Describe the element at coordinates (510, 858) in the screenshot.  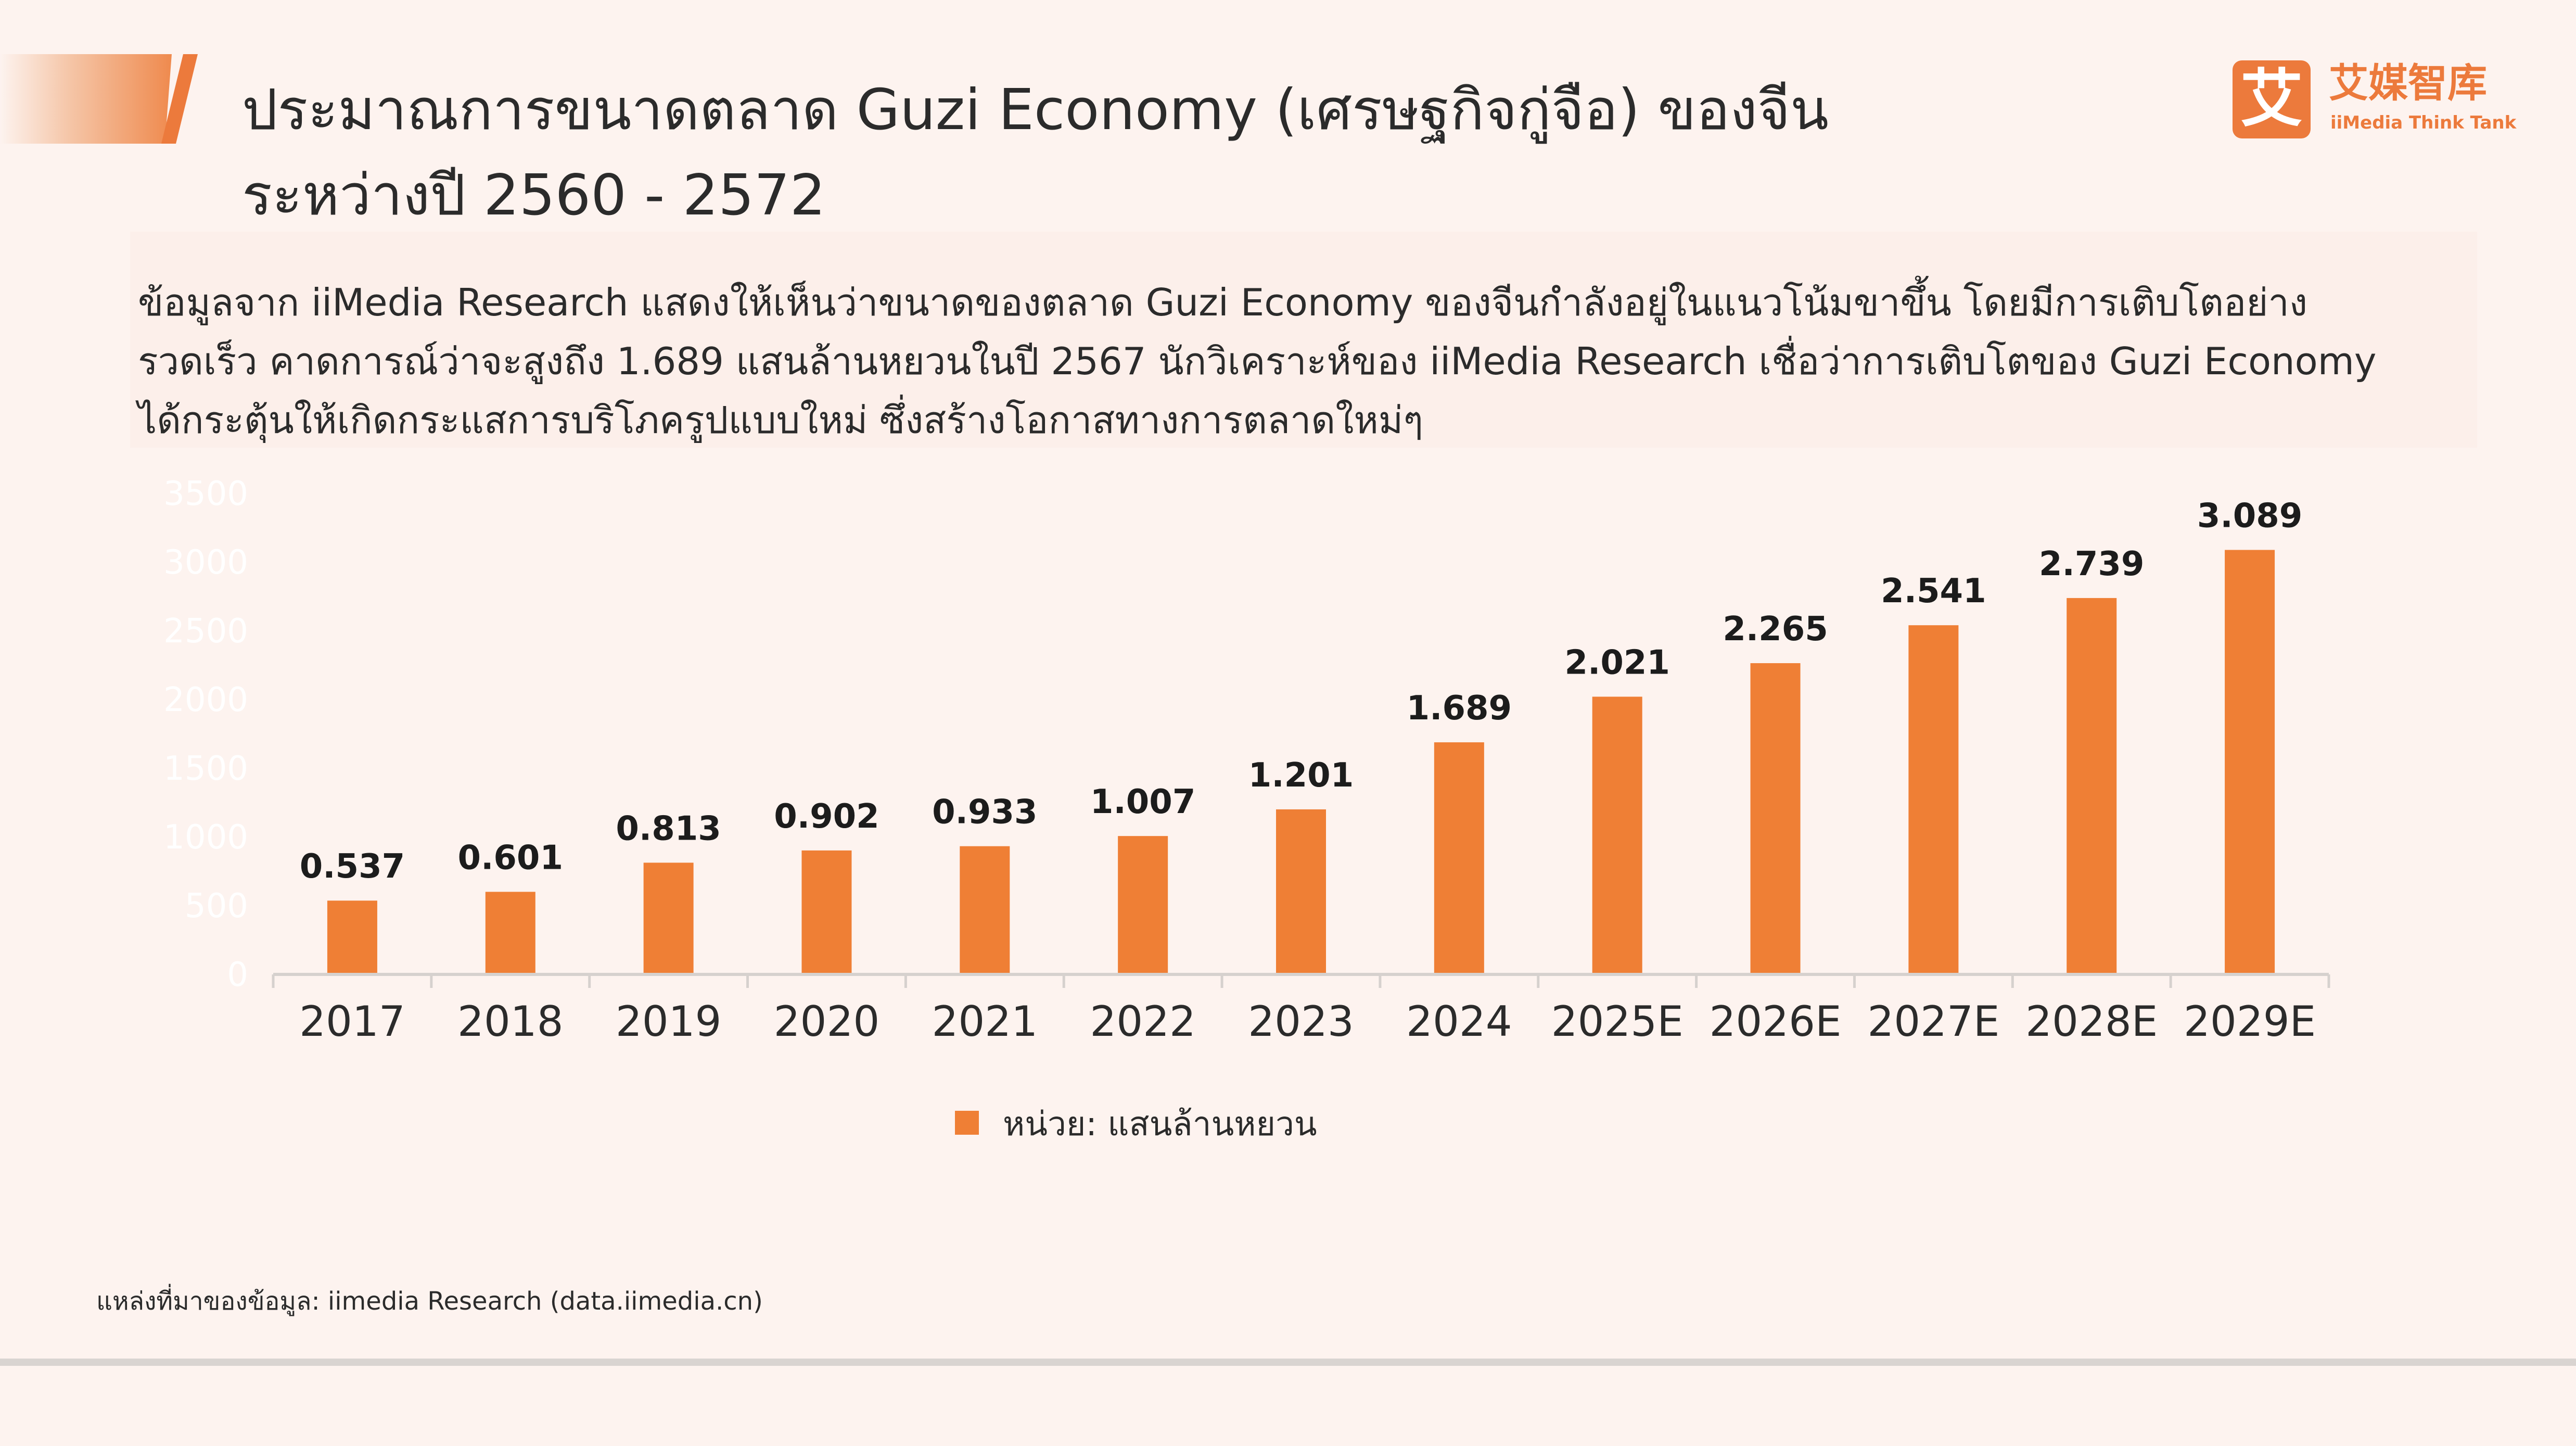
I see `bar-value-label: 0.601` at that location.